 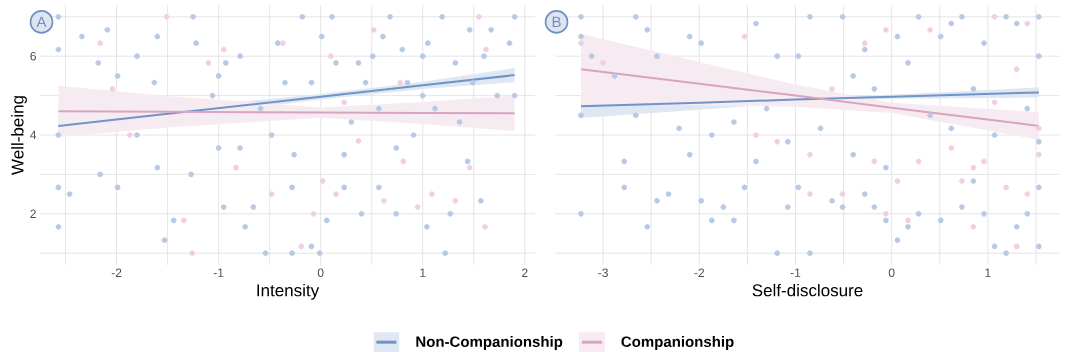 I want to click on y-tick-label: 6, so click(x=33, y=56).